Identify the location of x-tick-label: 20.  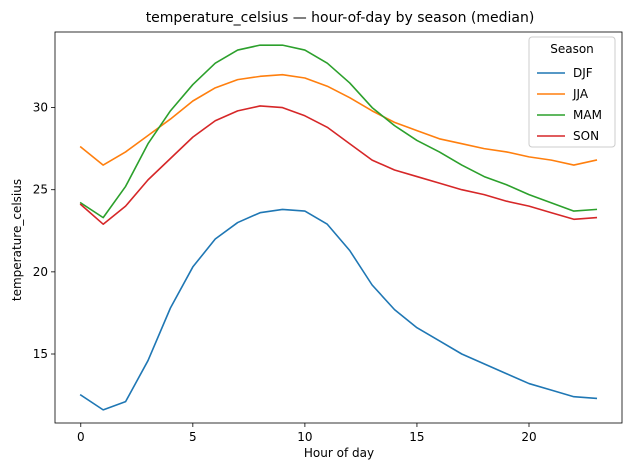
(528, 437).